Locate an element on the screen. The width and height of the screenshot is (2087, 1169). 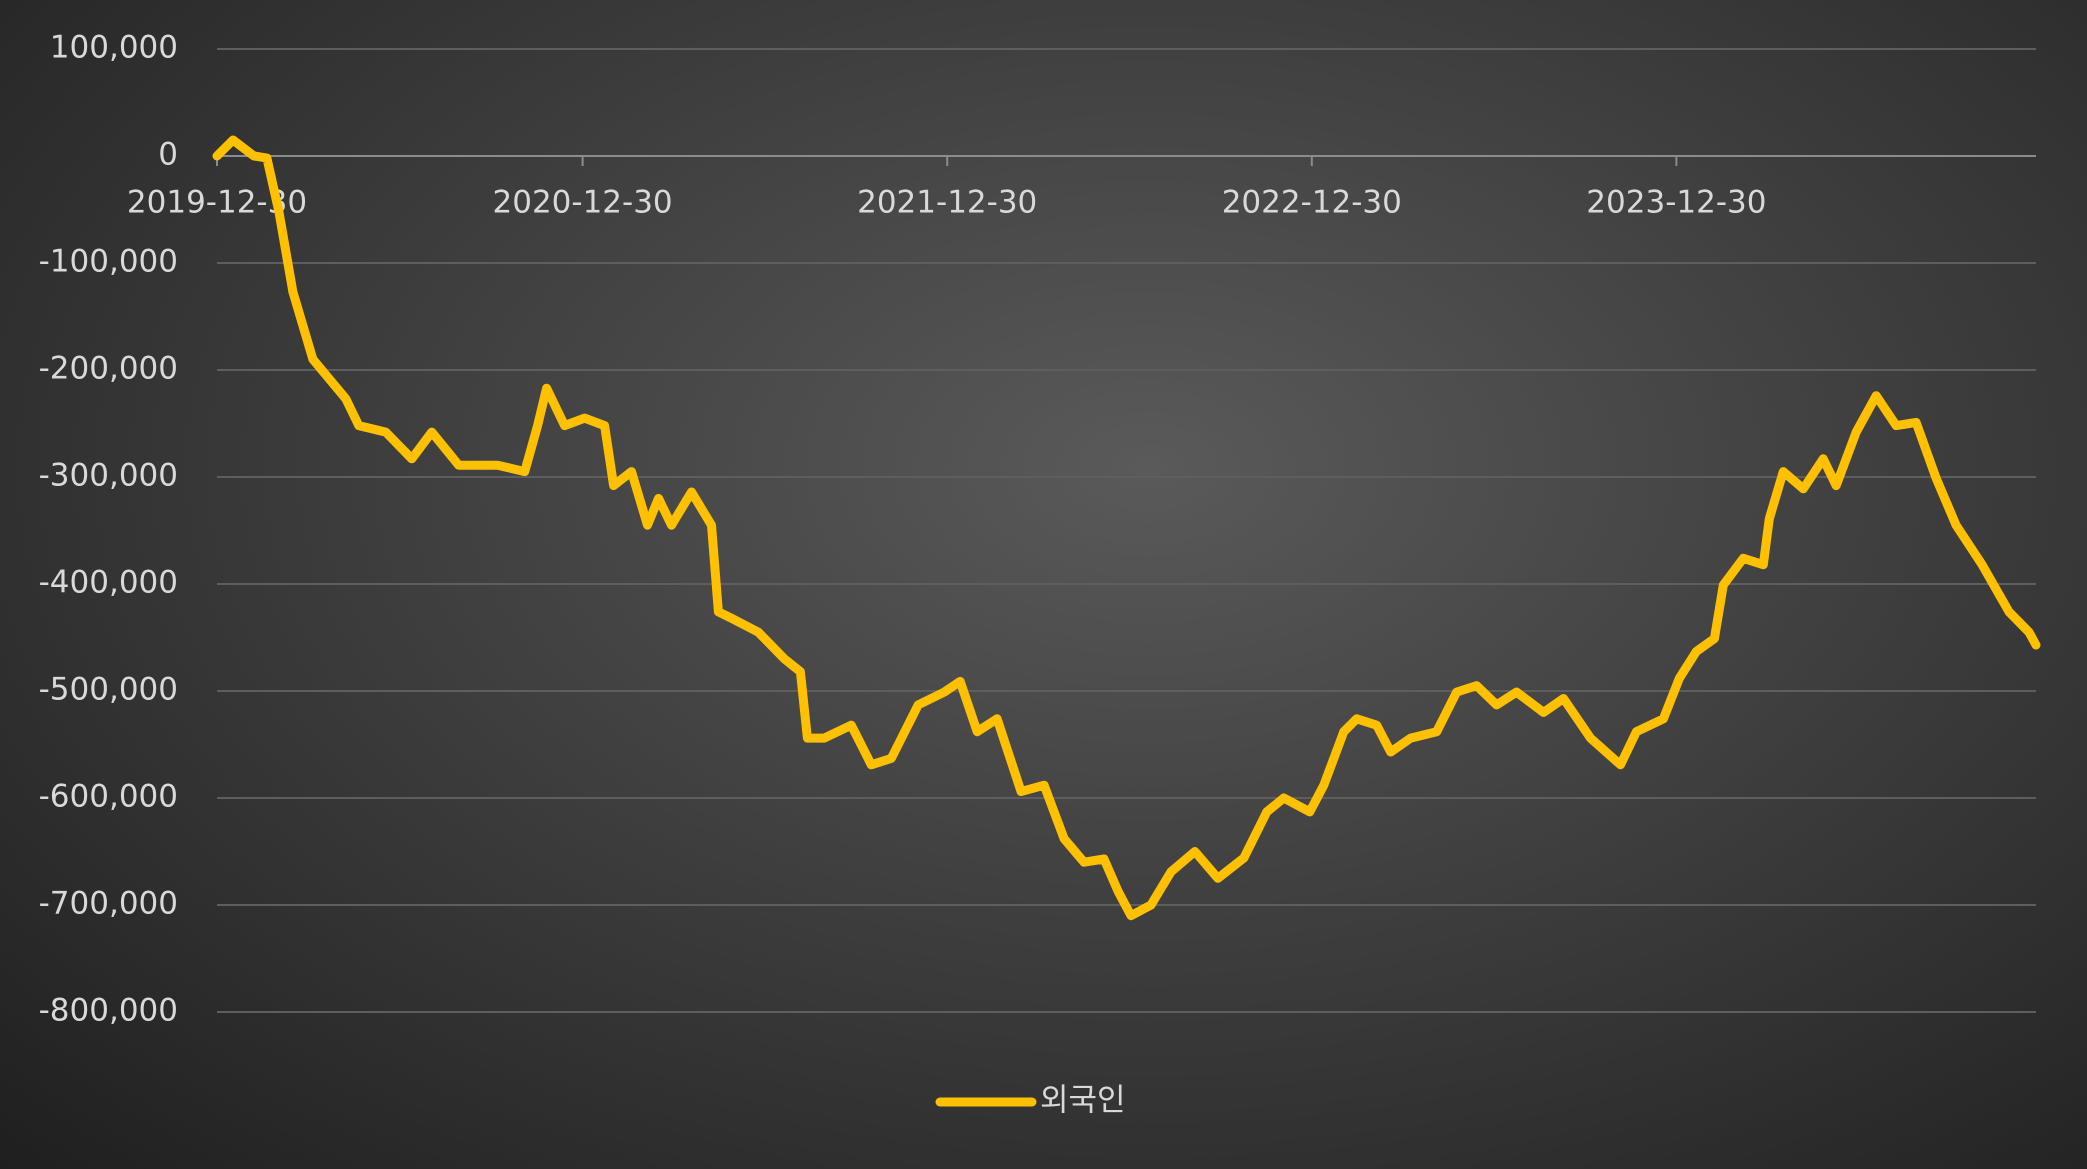
x-tick-label: 2023-12-30 is located at coordinates (1676, 203).